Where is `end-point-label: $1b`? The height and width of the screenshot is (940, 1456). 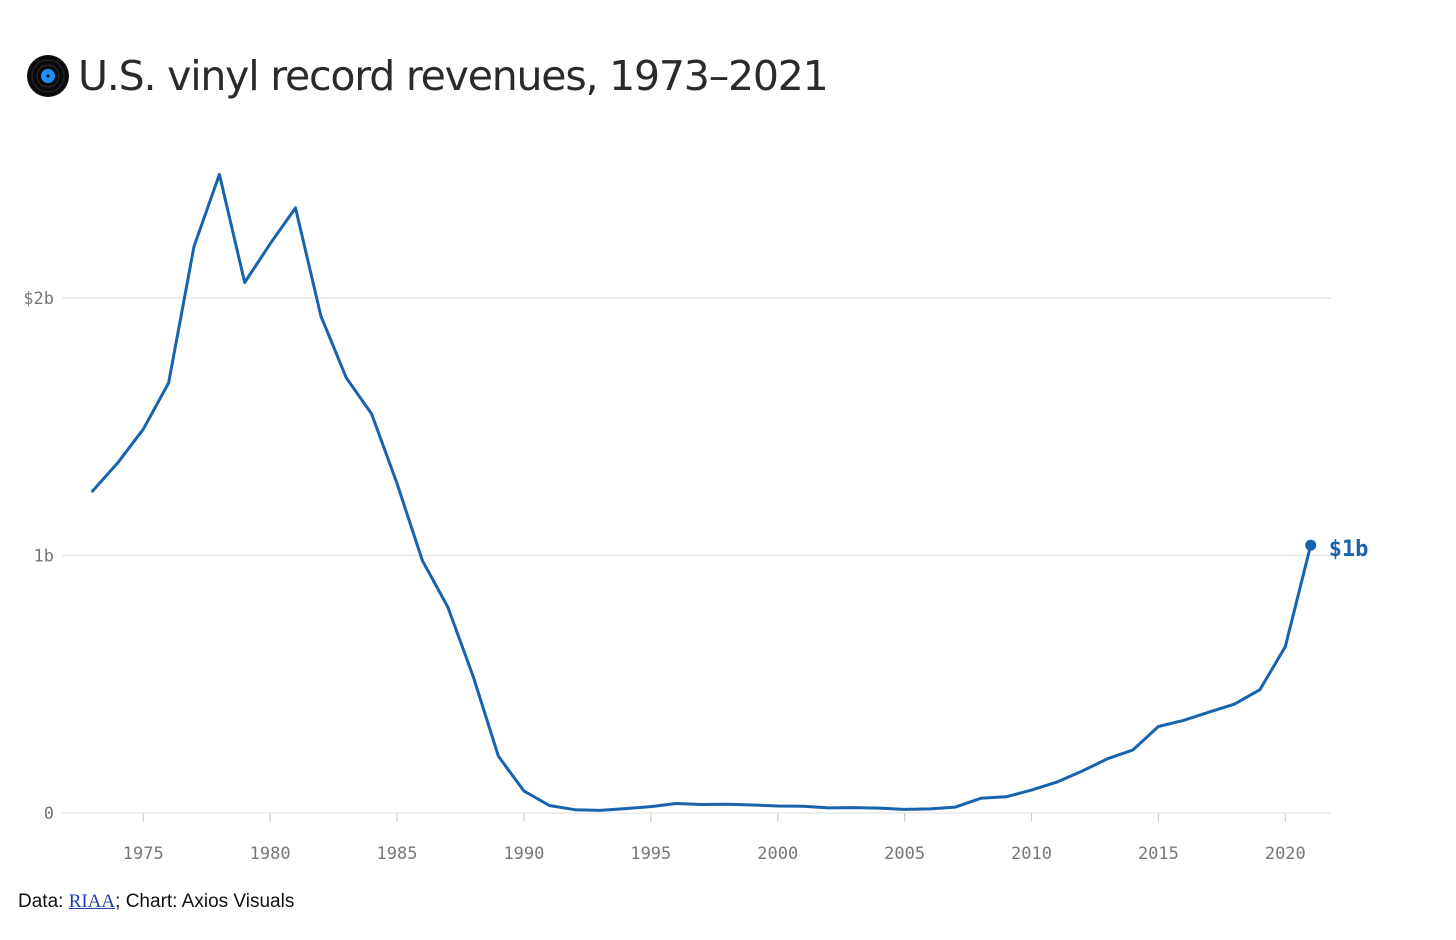 end-point-label: $1b is located at coordinates (1349, 549).